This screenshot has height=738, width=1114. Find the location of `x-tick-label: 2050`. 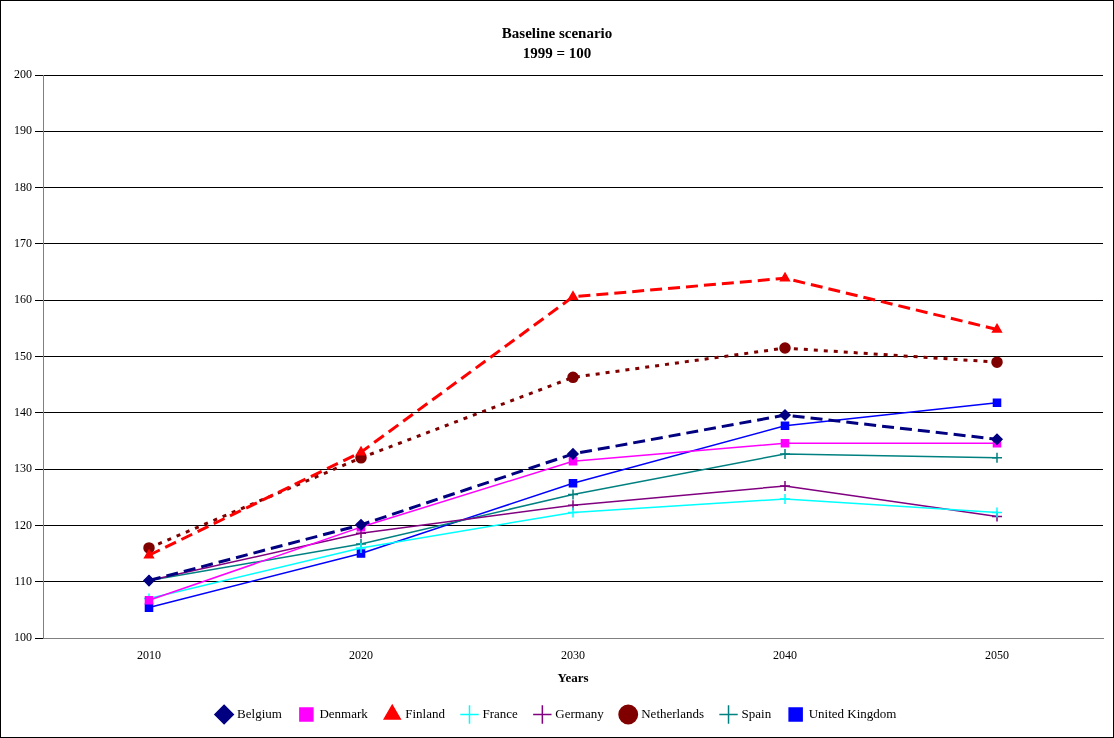

x-tick-label: 2050 is located at coordinates (997, 655).